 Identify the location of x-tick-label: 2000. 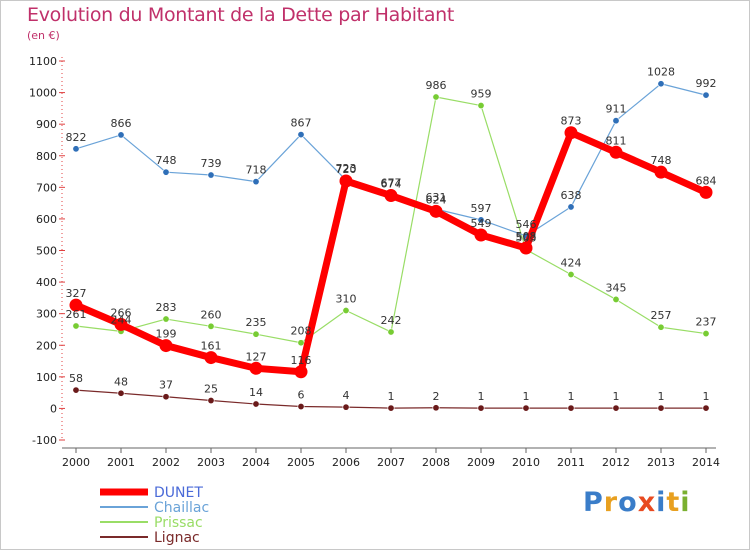
(76, 462).